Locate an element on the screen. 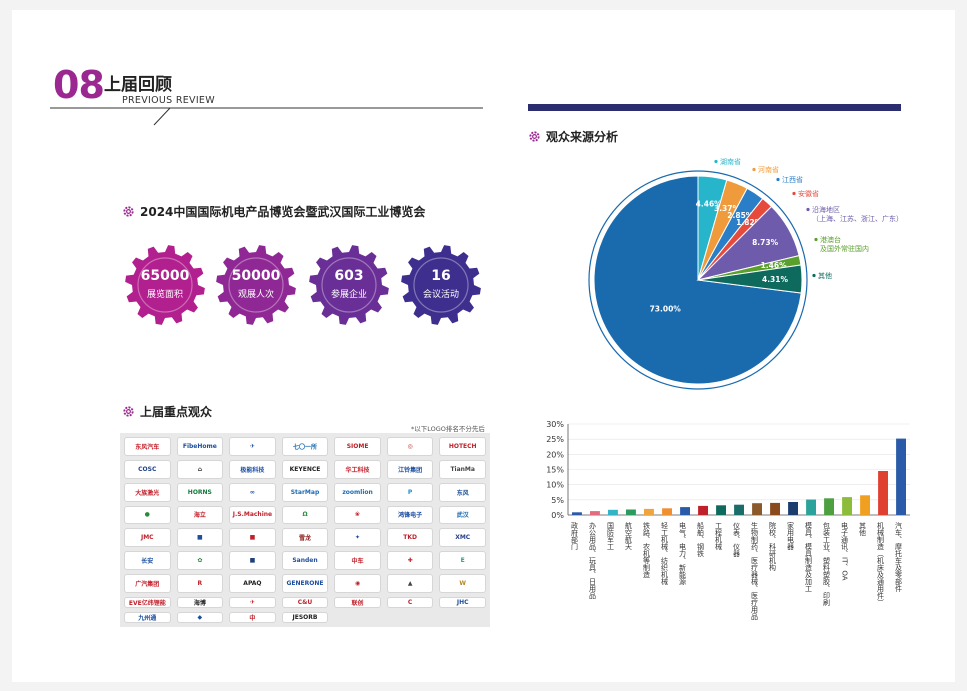  company-logo: KEYENCE is located at coordinates (305, 469).